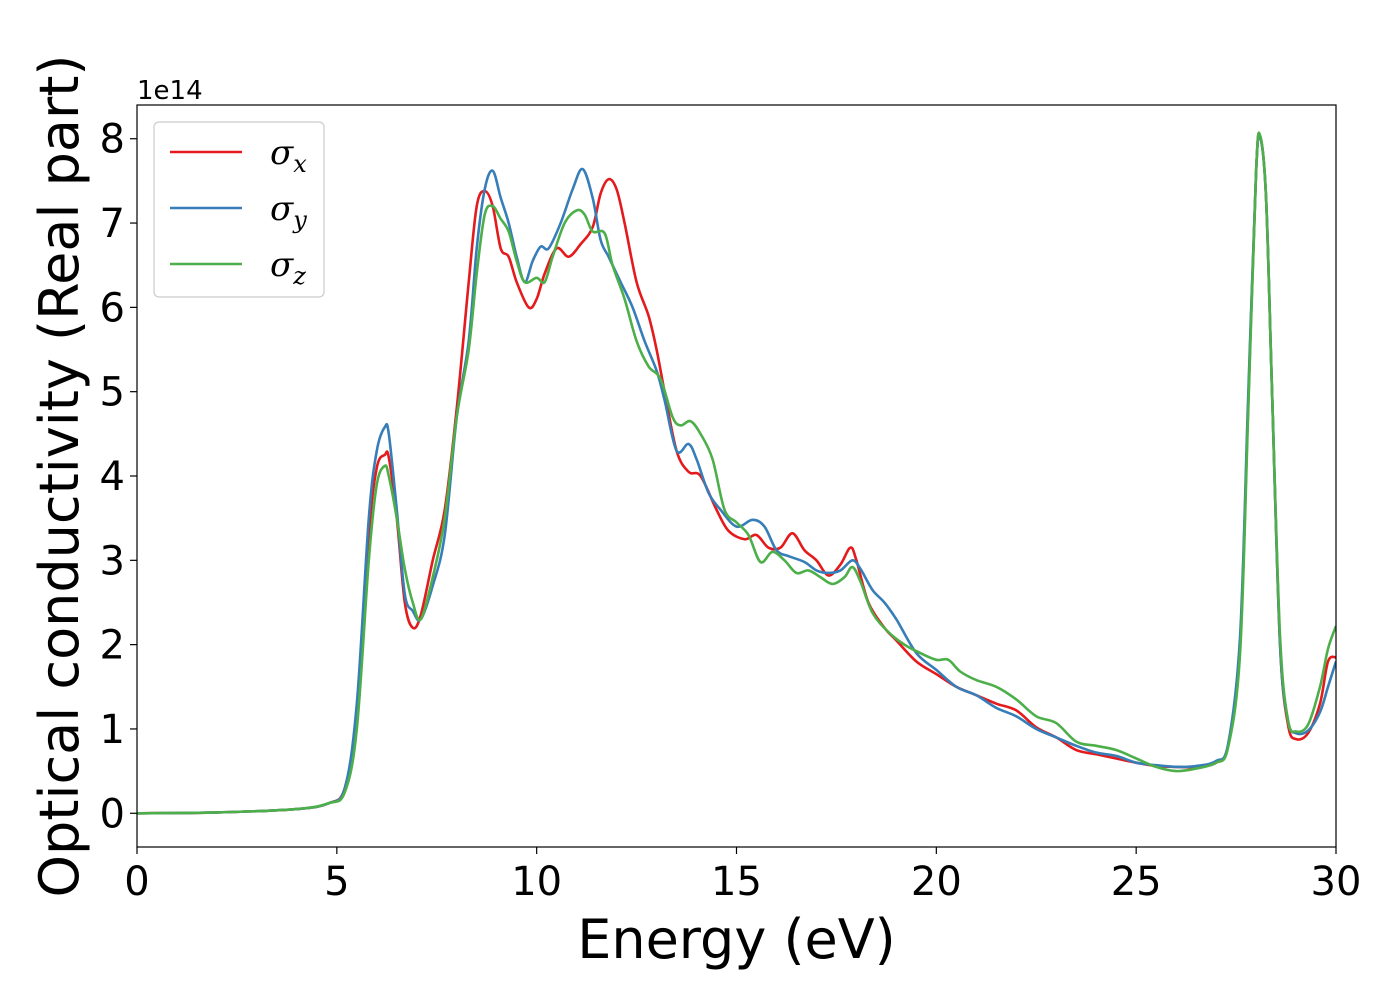  I want to click on x-tick-label: 20, so click(936, 882).